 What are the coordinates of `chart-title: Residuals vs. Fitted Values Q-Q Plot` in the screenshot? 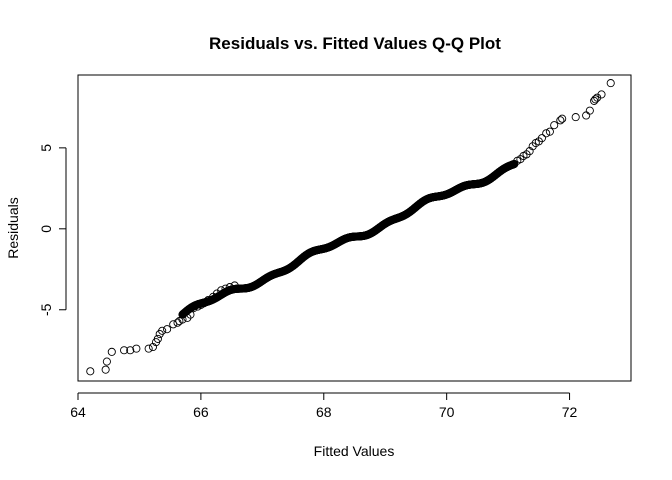 It's located at (355, 43).